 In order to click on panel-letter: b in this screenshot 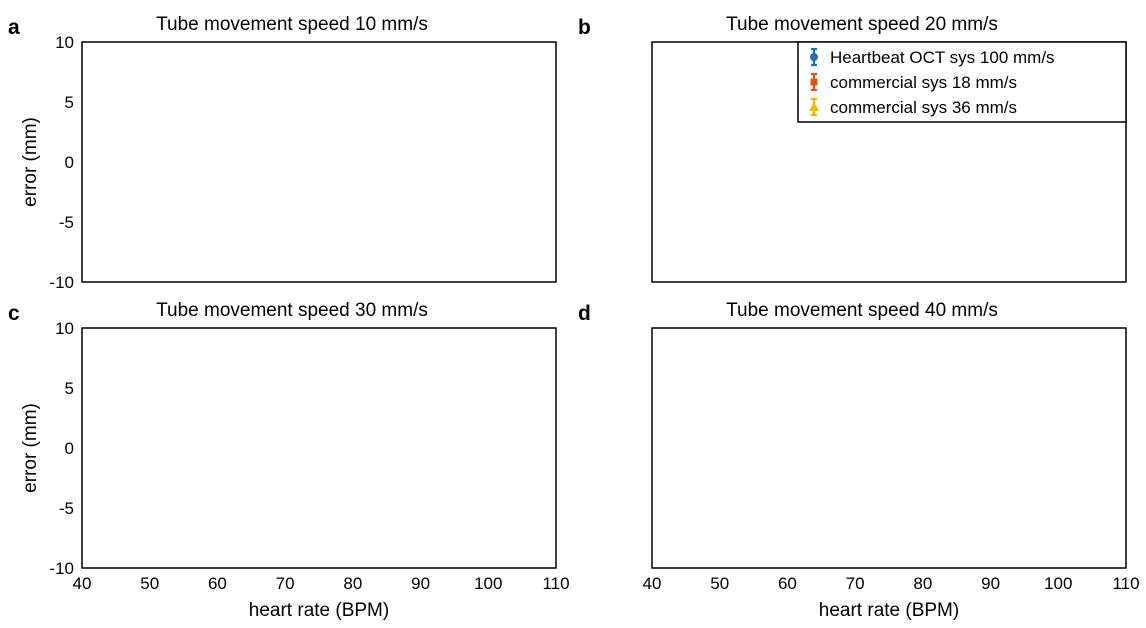, I will do `click(584, 27)`.